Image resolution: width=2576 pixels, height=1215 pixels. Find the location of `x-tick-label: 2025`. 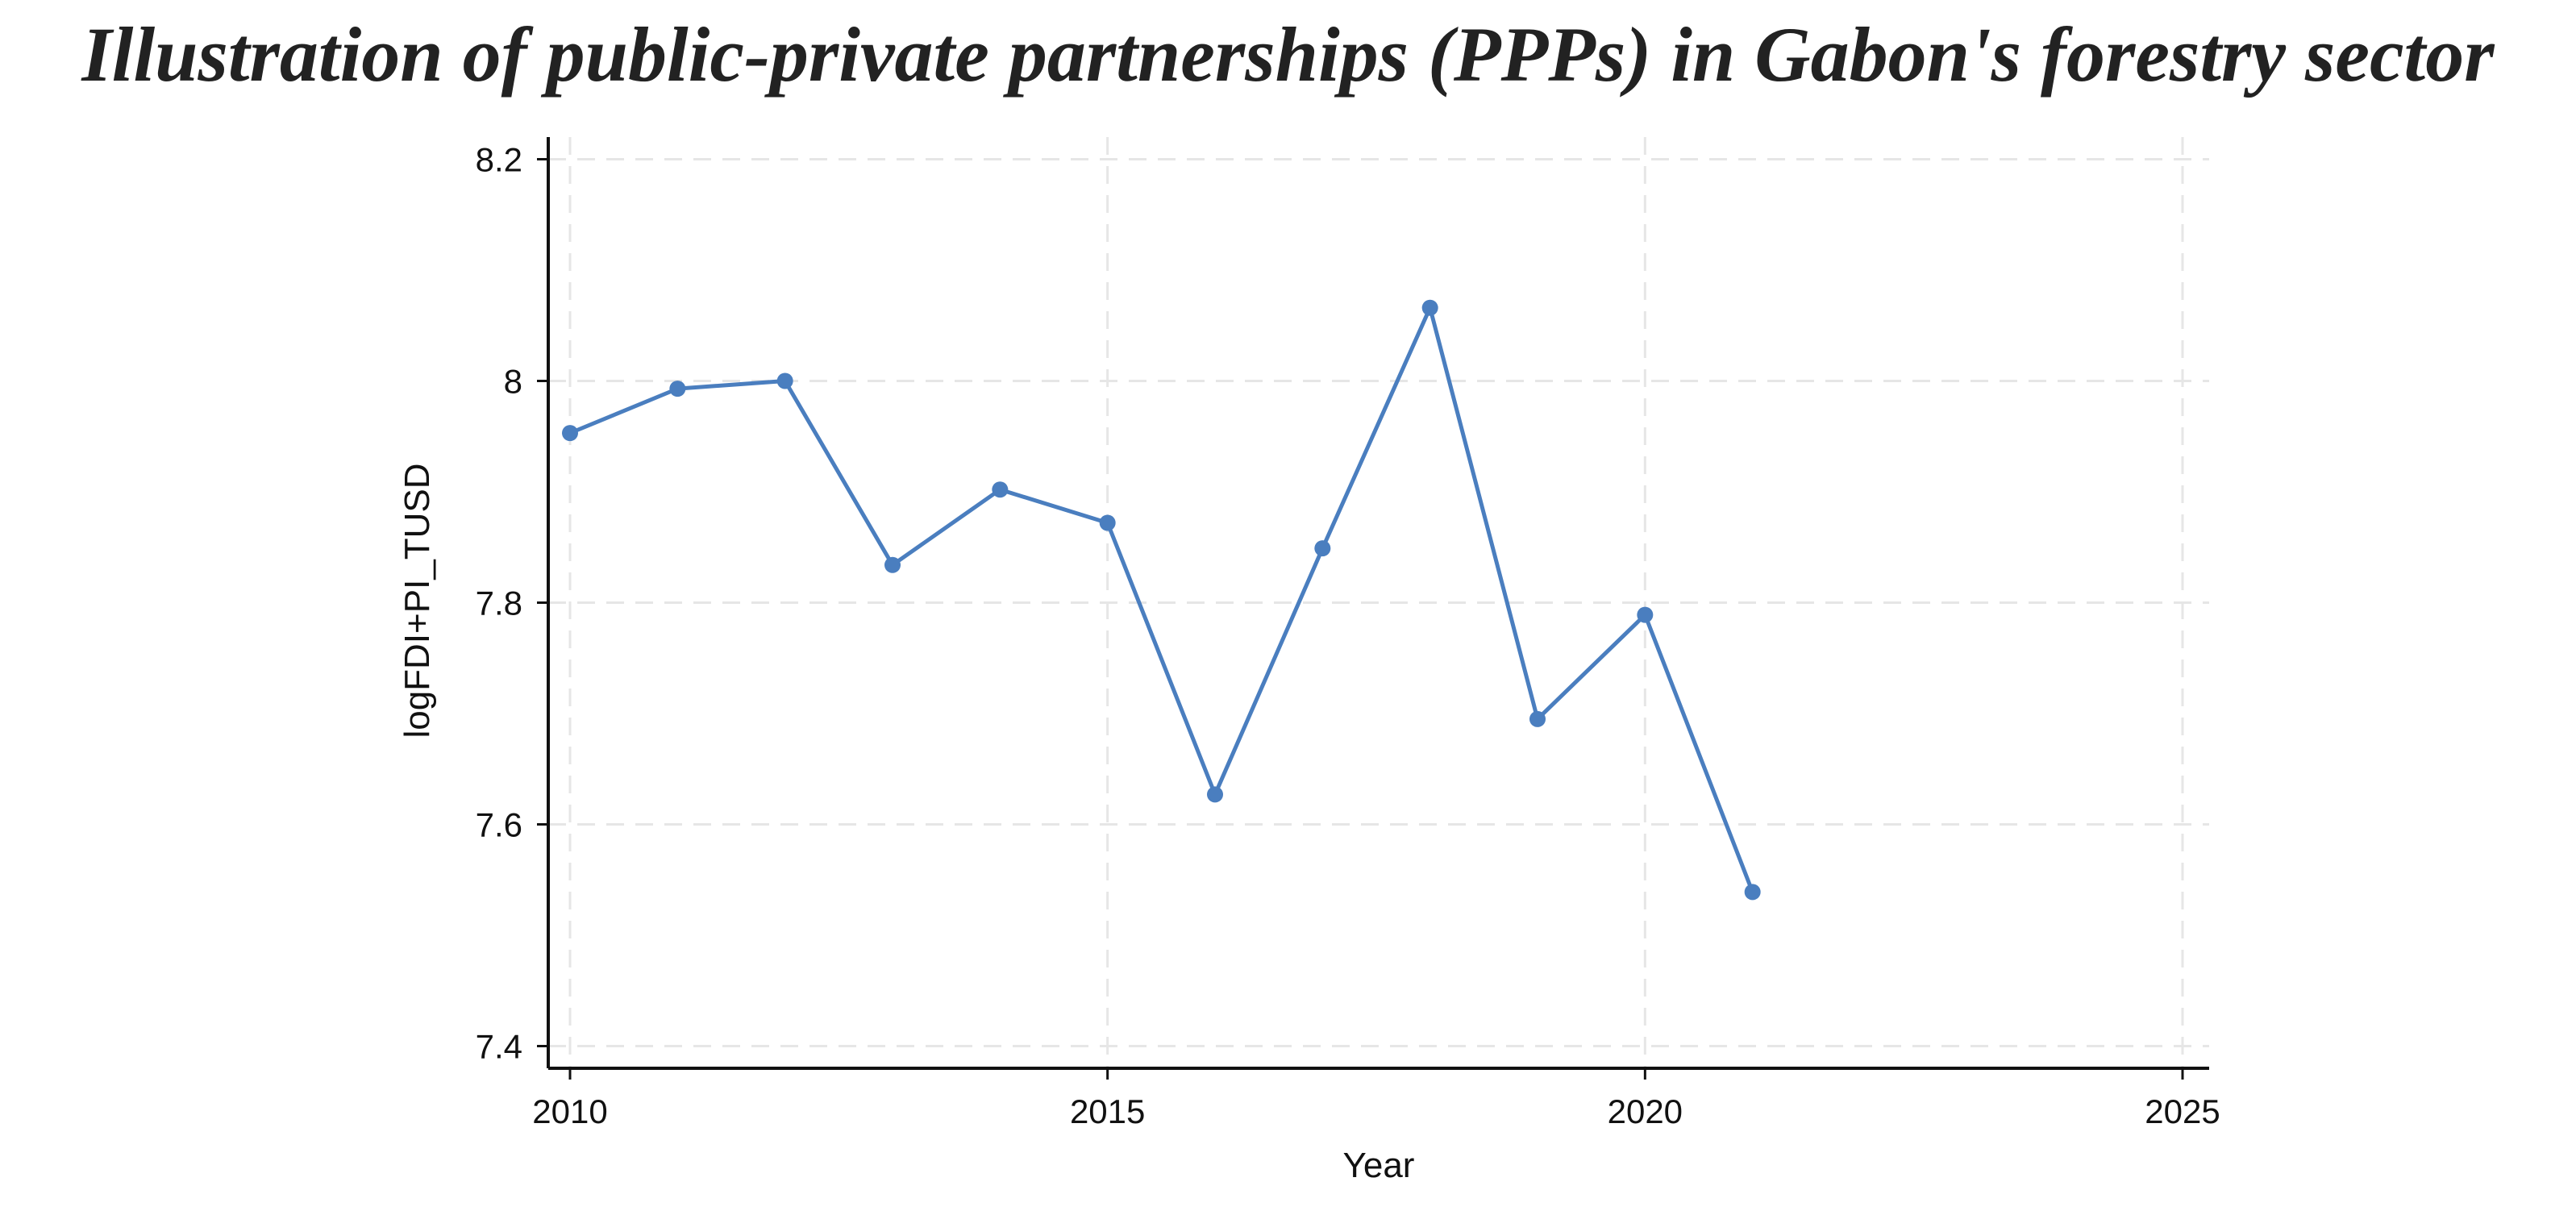

x-tick-label: 2025 is located at coordinates (2182, 1111).